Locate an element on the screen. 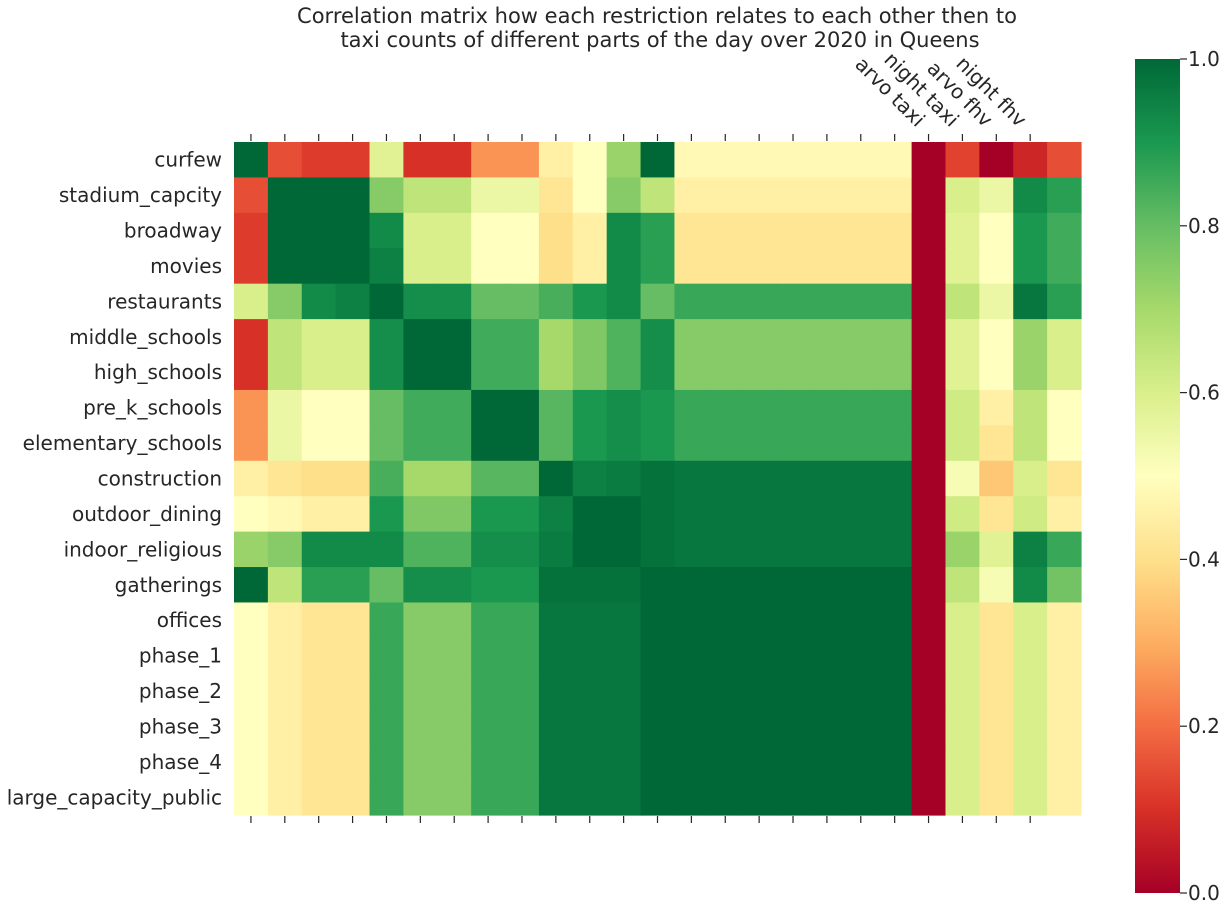 The height and width of the screenshot is (915, 1224). row-label: phase_2 is located at coordinates (180, 691).